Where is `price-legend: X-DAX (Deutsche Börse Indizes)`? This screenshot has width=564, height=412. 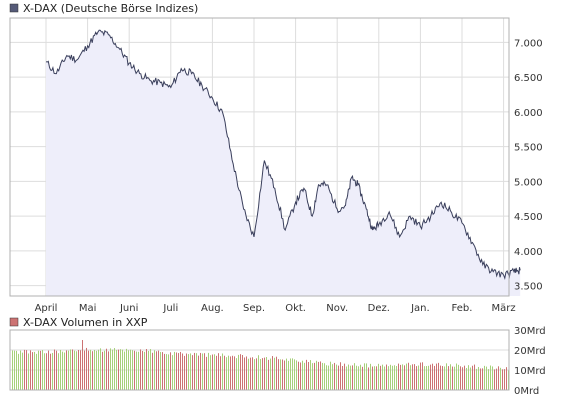
price-legend: X-DAX (Deutsche Börse Indizes) is located at coordinates (110, 8).